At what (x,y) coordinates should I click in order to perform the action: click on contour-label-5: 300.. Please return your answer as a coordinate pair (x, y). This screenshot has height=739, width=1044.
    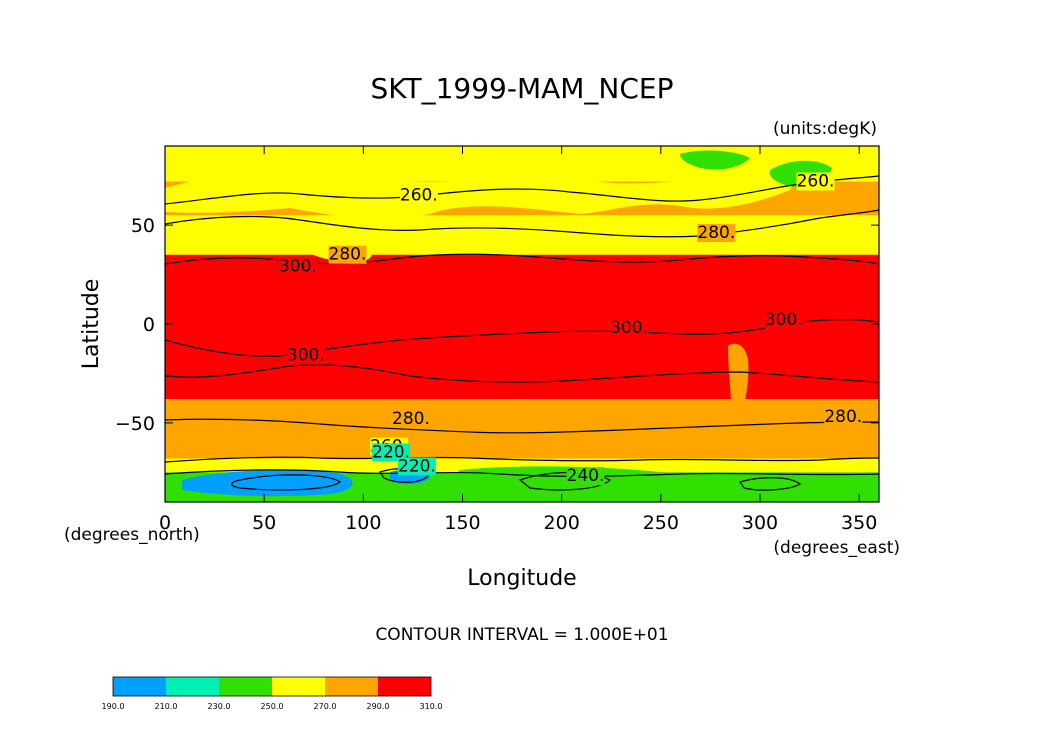
    Looking at the image, I should click on (629, 328).